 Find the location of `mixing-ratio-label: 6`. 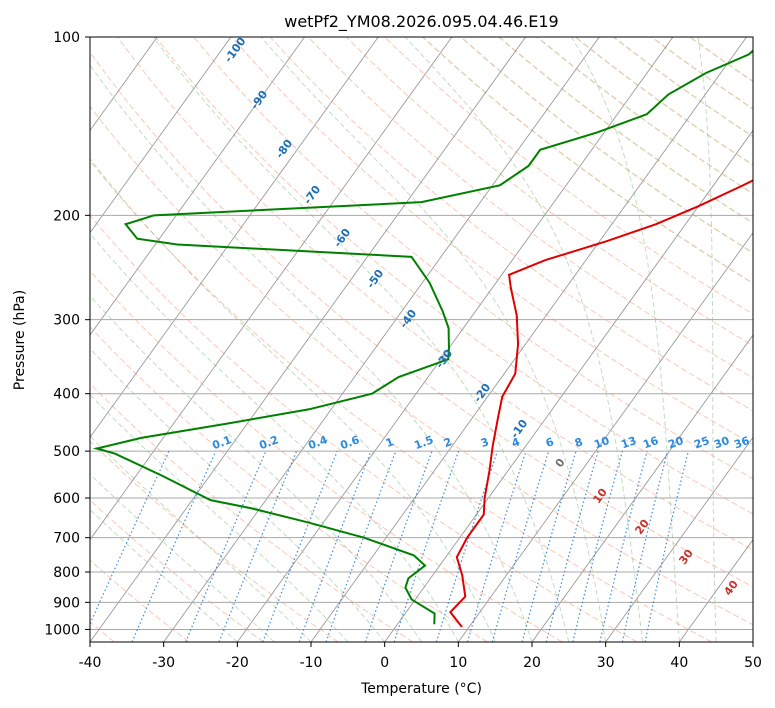

mixing-ratio-label: 6 is located at coordinates (550, 442).